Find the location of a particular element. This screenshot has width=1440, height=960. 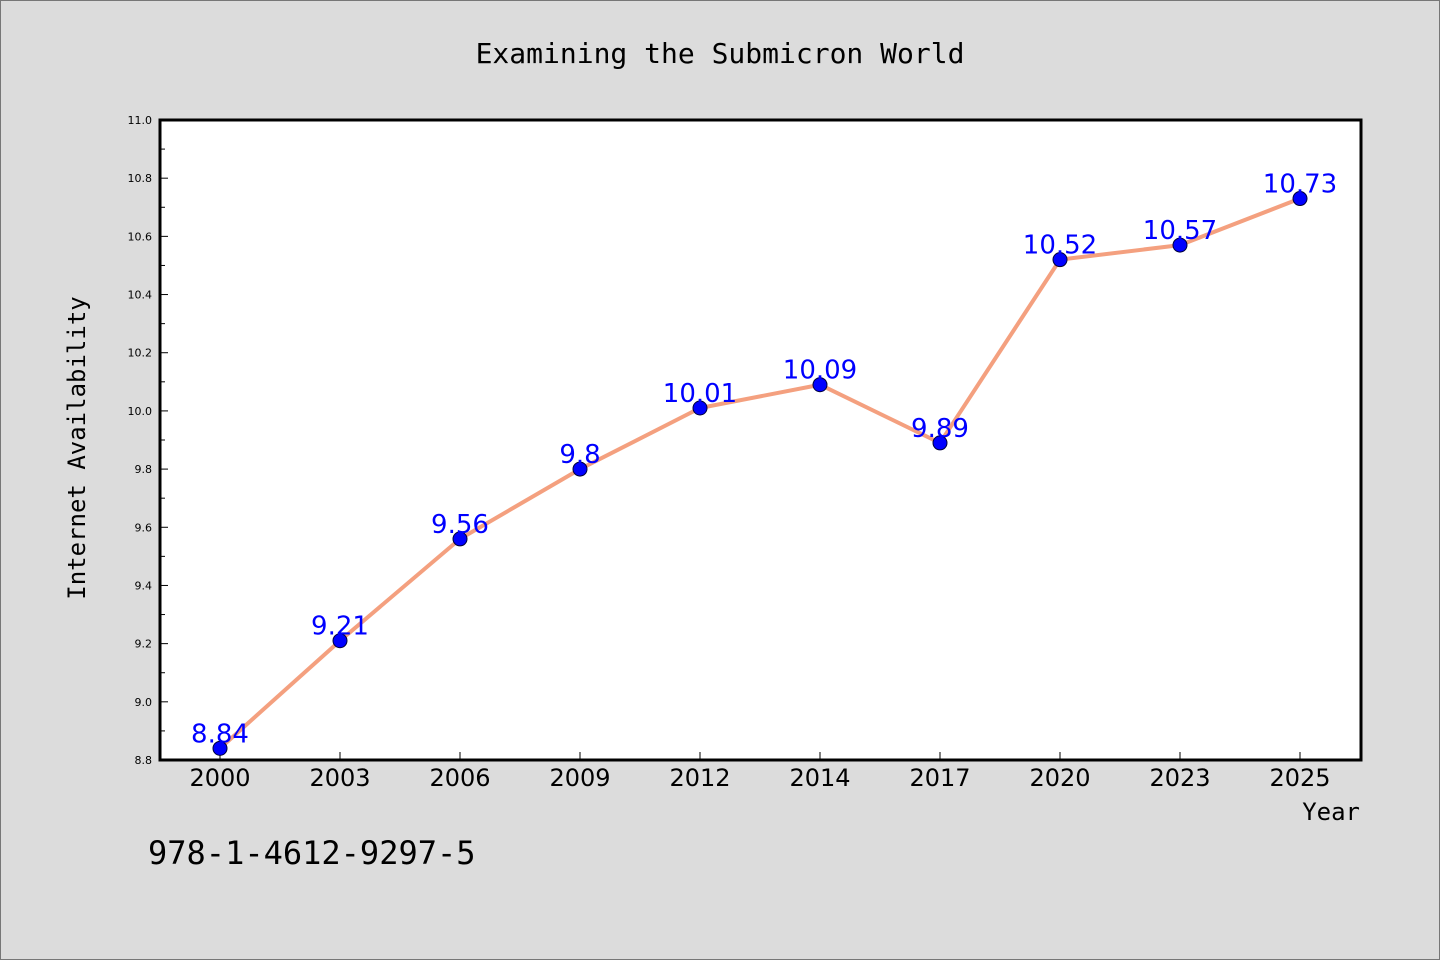

y-tick-label: 10.0 is located at coordinates (140, 411).